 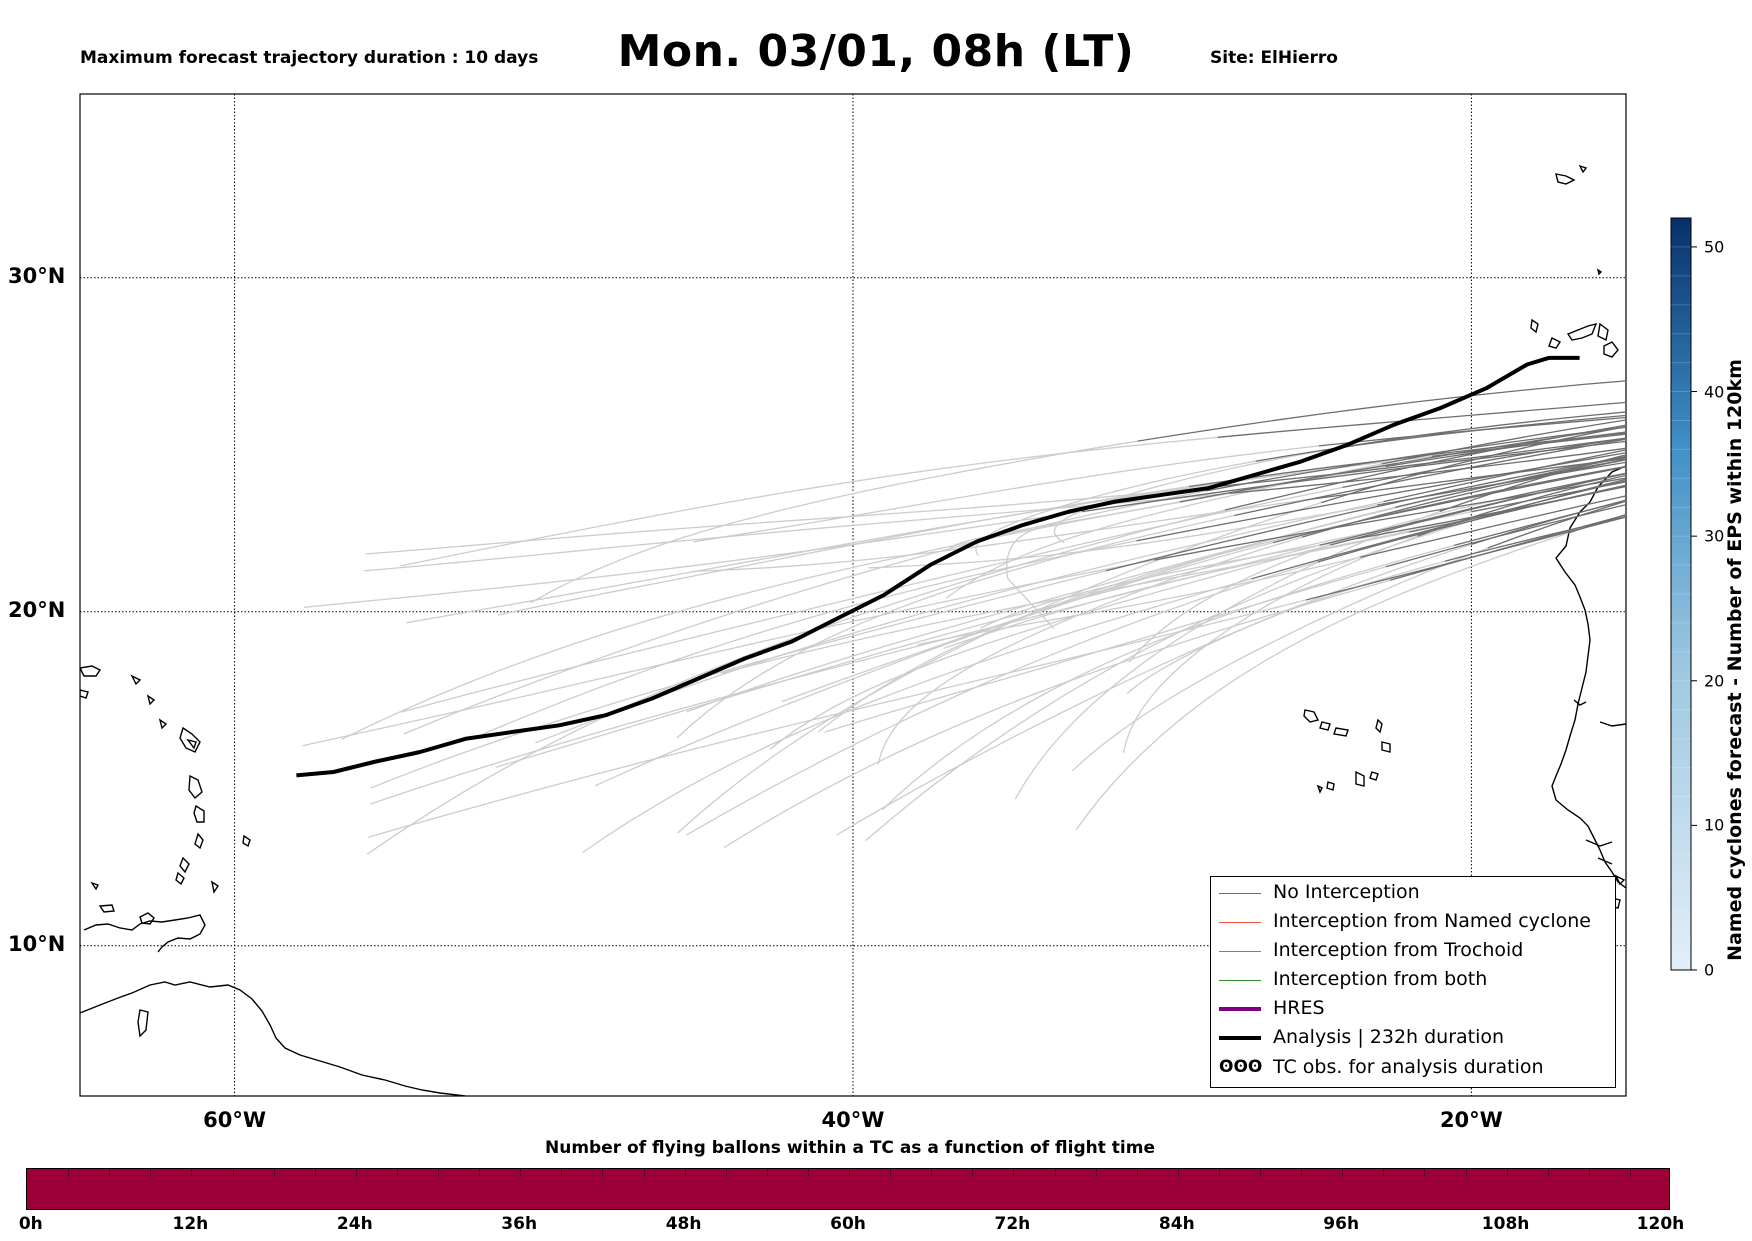 What do you see at coordinates (1241, 1067) in the screenshot?
I see `tc-obs-icon: ʘʘʘ` at bounding box center [1241, 1067].